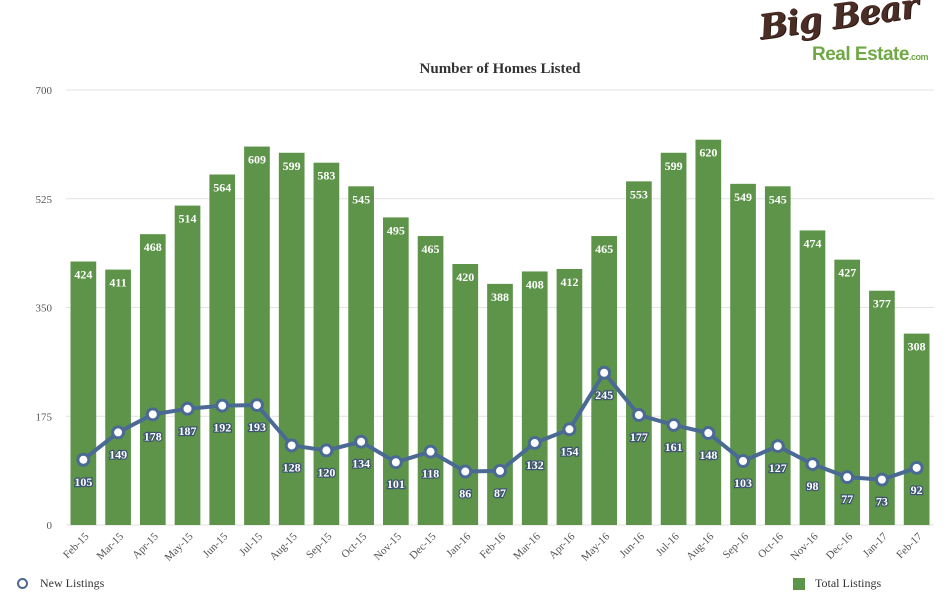  I want to click on line-value-label: 105, so click(83, 482).